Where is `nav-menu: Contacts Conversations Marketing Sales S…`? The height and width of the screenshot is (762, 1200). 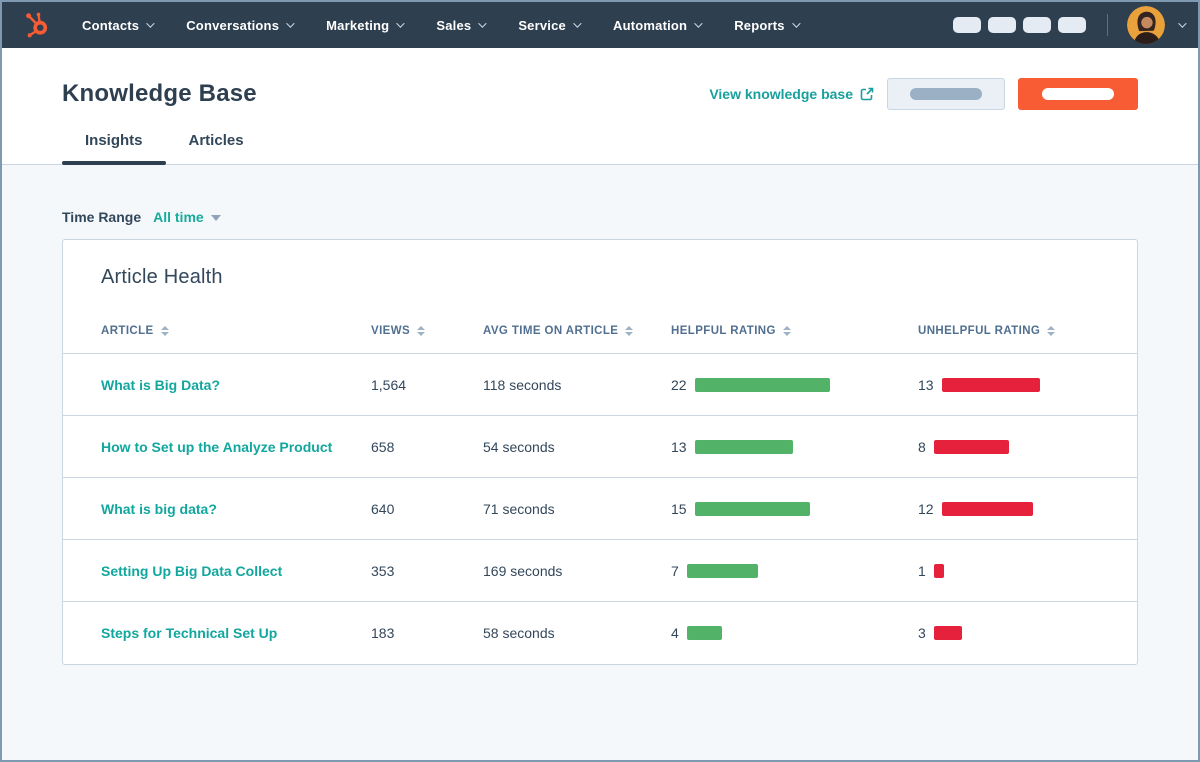
nav-menu: Contacts Conversations Marketing Sales S… is located at coordinates (441, 25).